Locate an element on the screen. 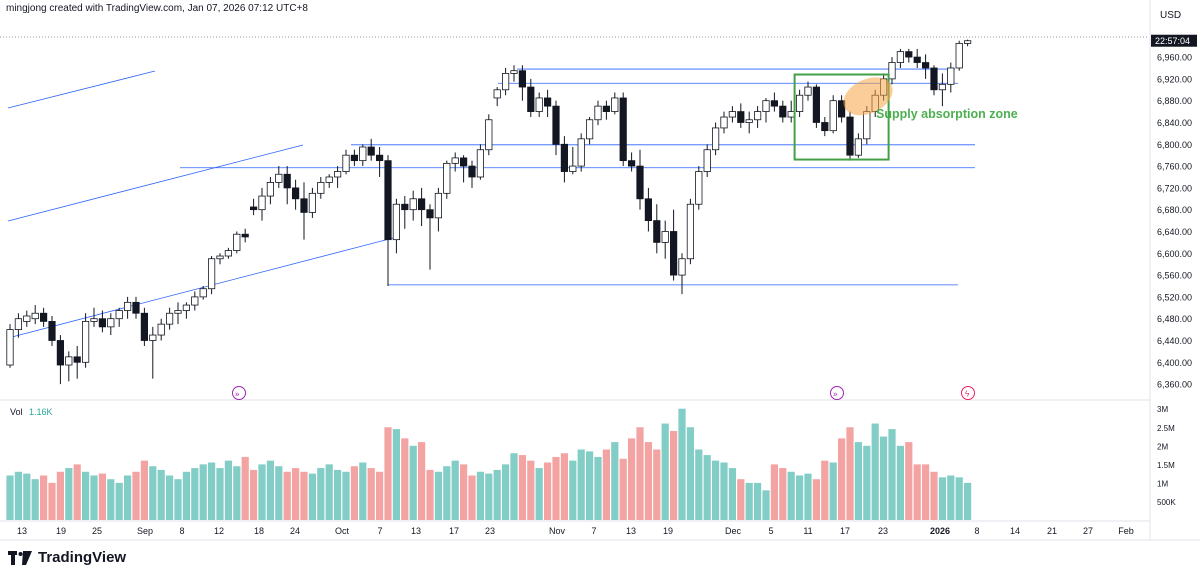 The image size is (1200, 579). event-icon-glyph: » is located at coordinates (835, 394).